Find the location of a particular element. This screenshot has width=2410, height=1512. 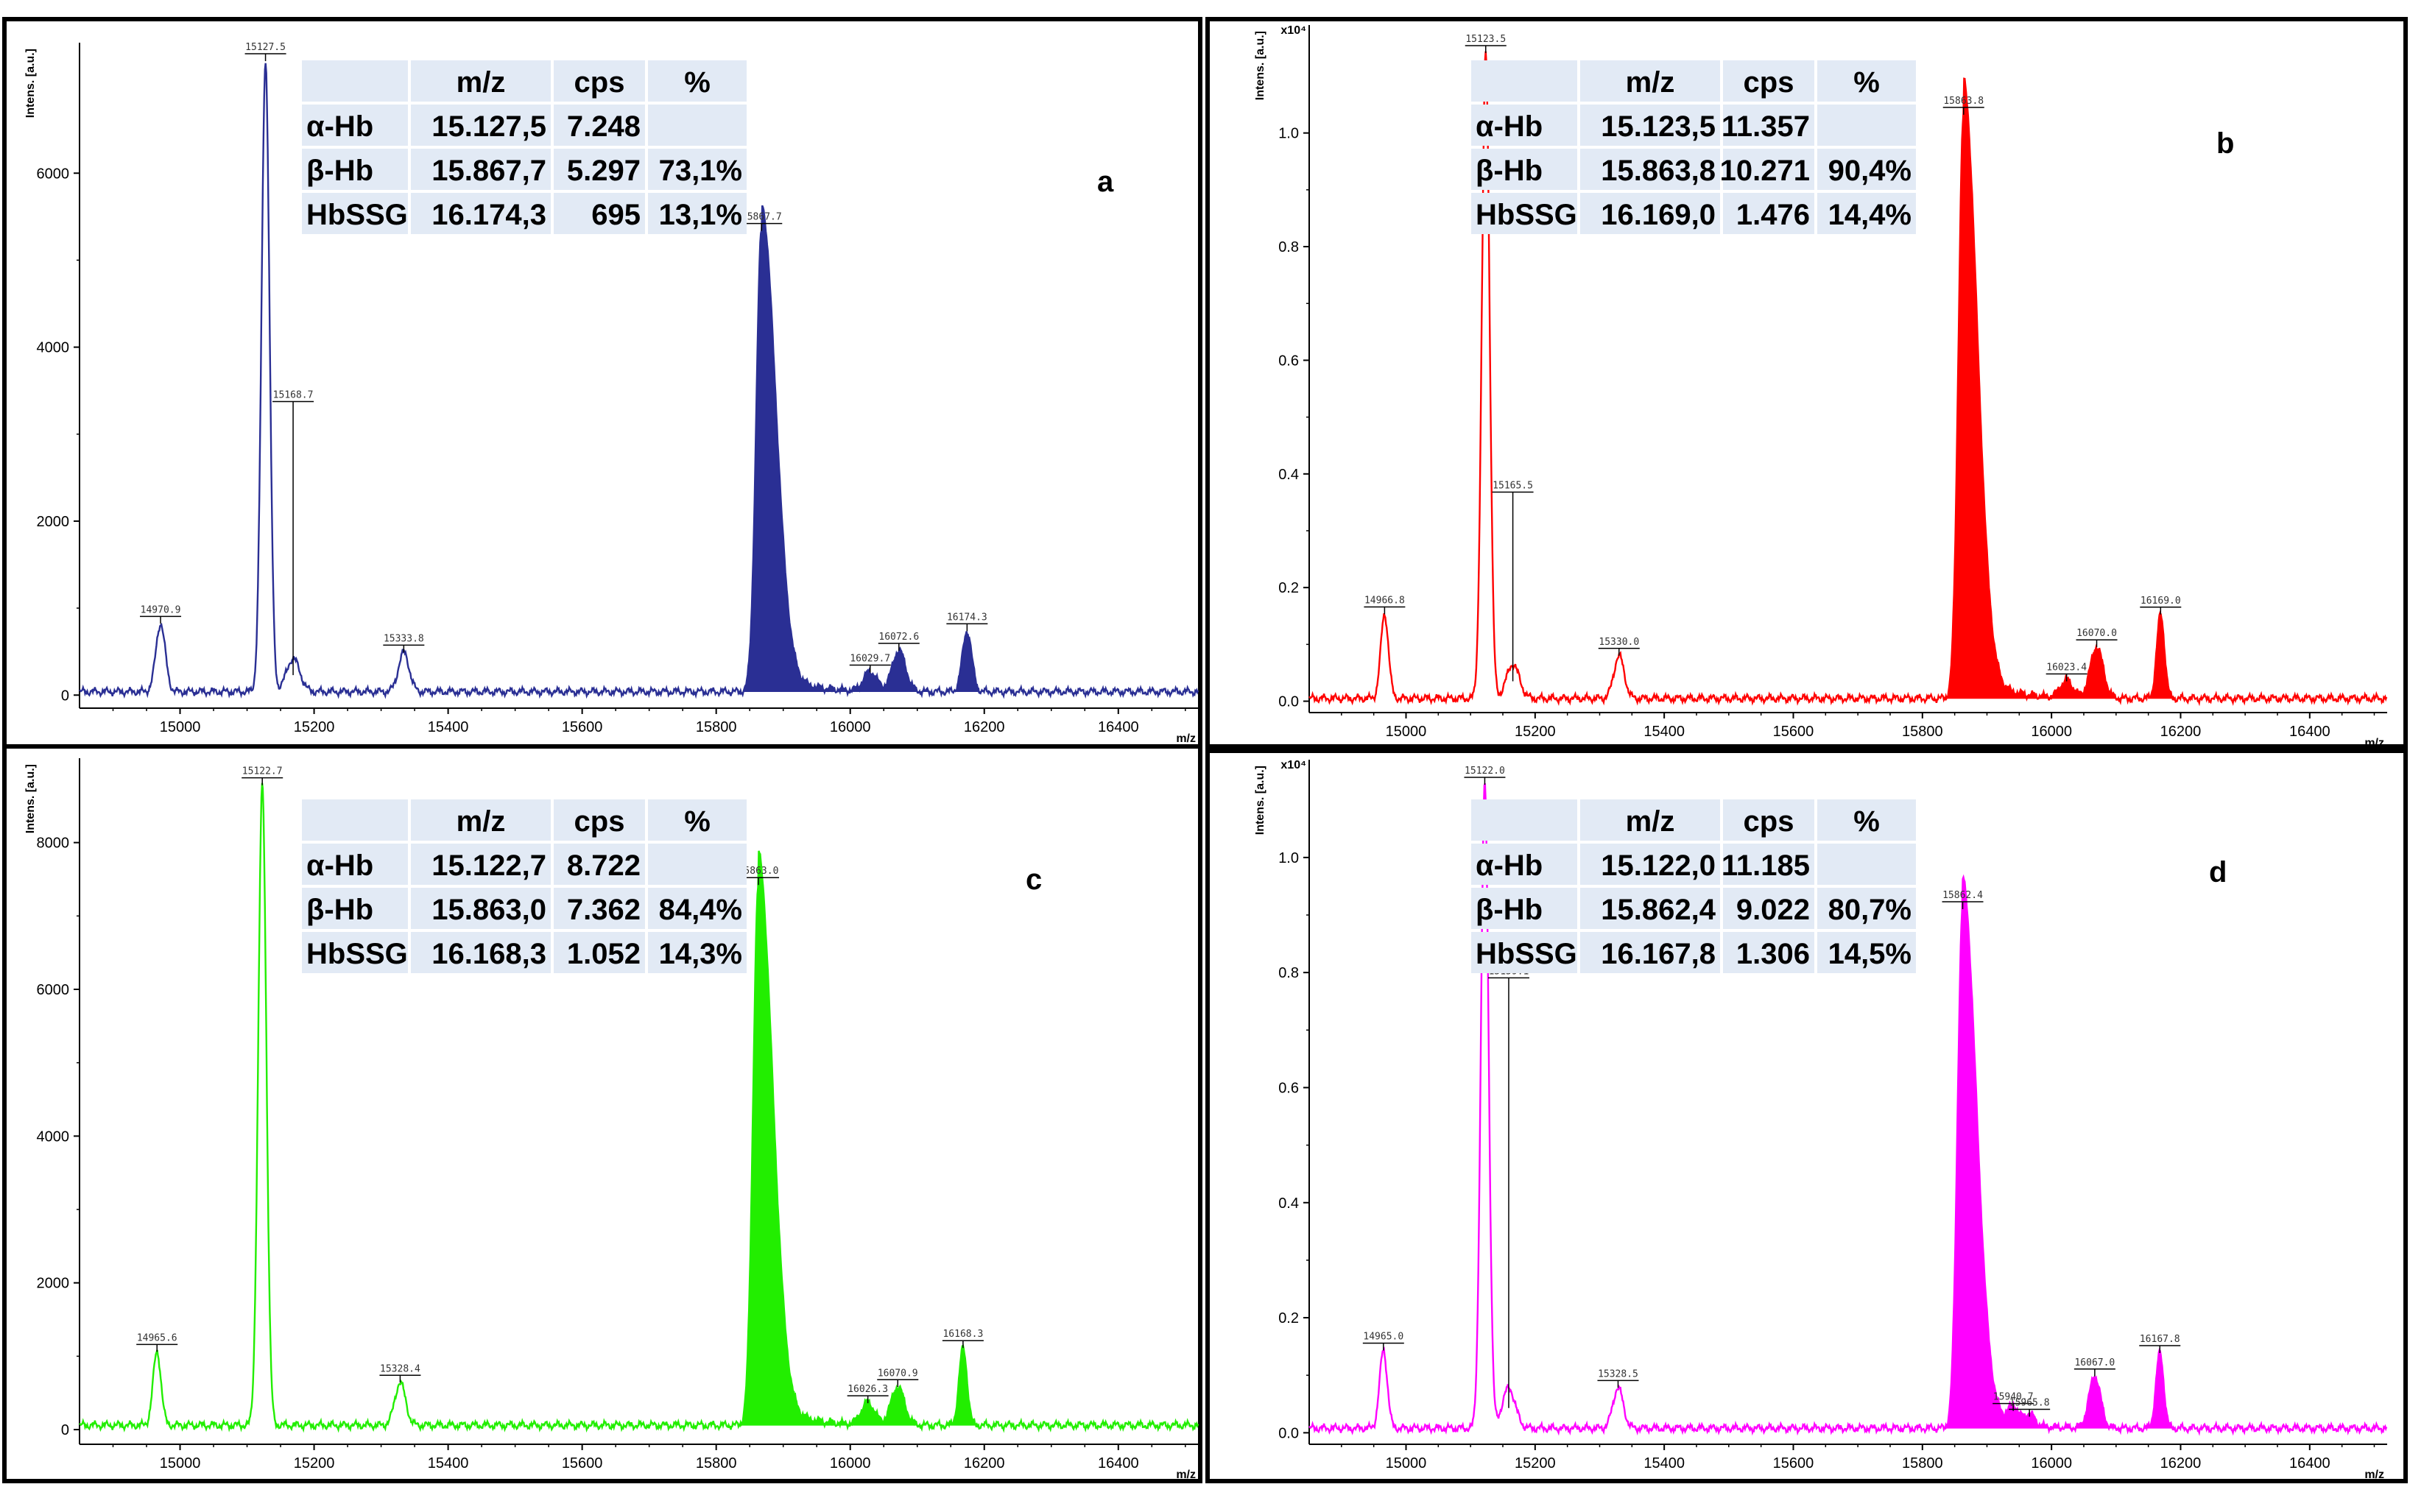

table-cell: 14,5% is located at coordinates (1870, 954).